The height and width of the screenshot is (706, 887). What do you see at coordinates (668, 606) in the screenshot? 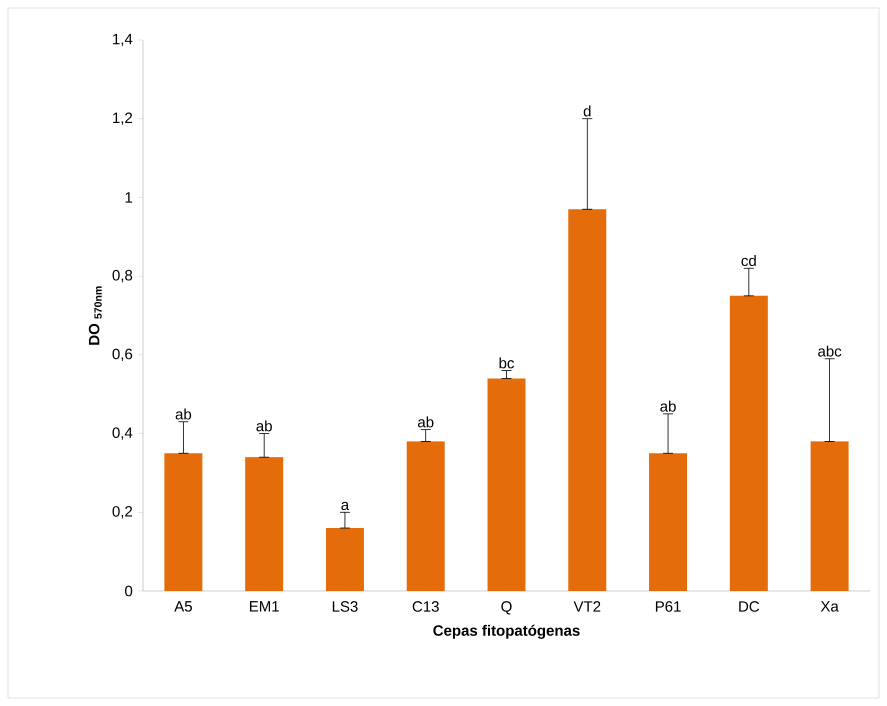
I see `x-tick-label: P61` at bounding box center [668, 606].